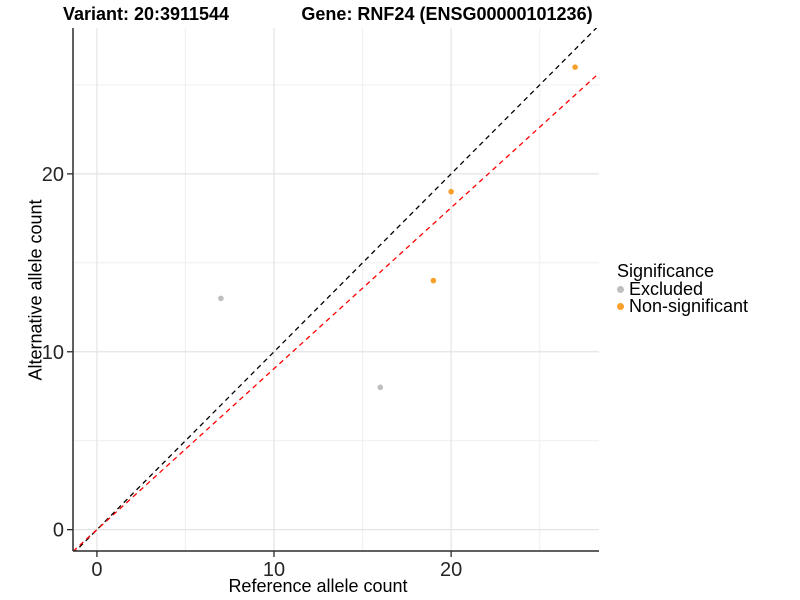  What do you see at coordinates (447, 14) in the screenshot?
I see `plot-title-gene: Gene: RNF24 (ENSG00000101236)` at bounding box center [447, 14].